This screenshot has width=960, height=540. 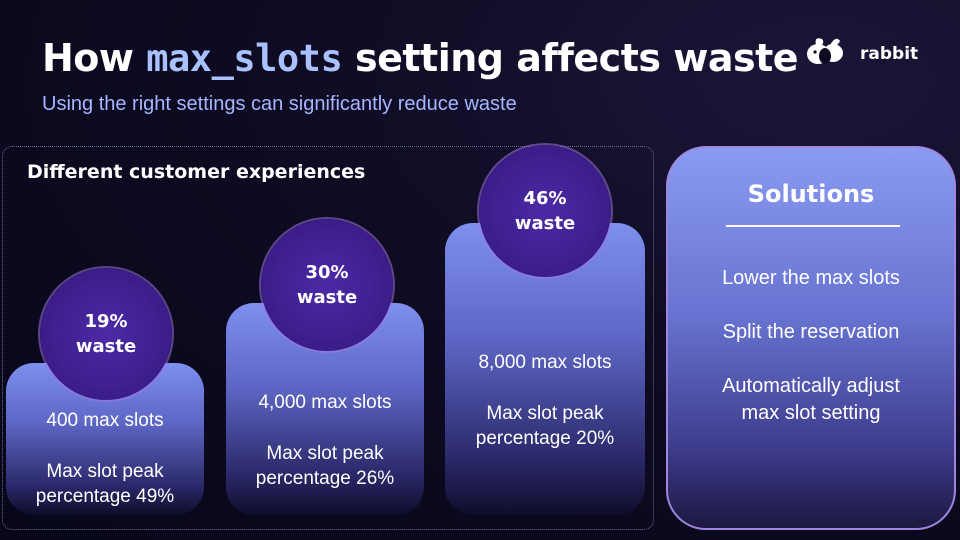 What do you see at coordinates (829, 53) in the screenshot?
I see `rabbit-logo-icon` at bounding box center [829, 53].